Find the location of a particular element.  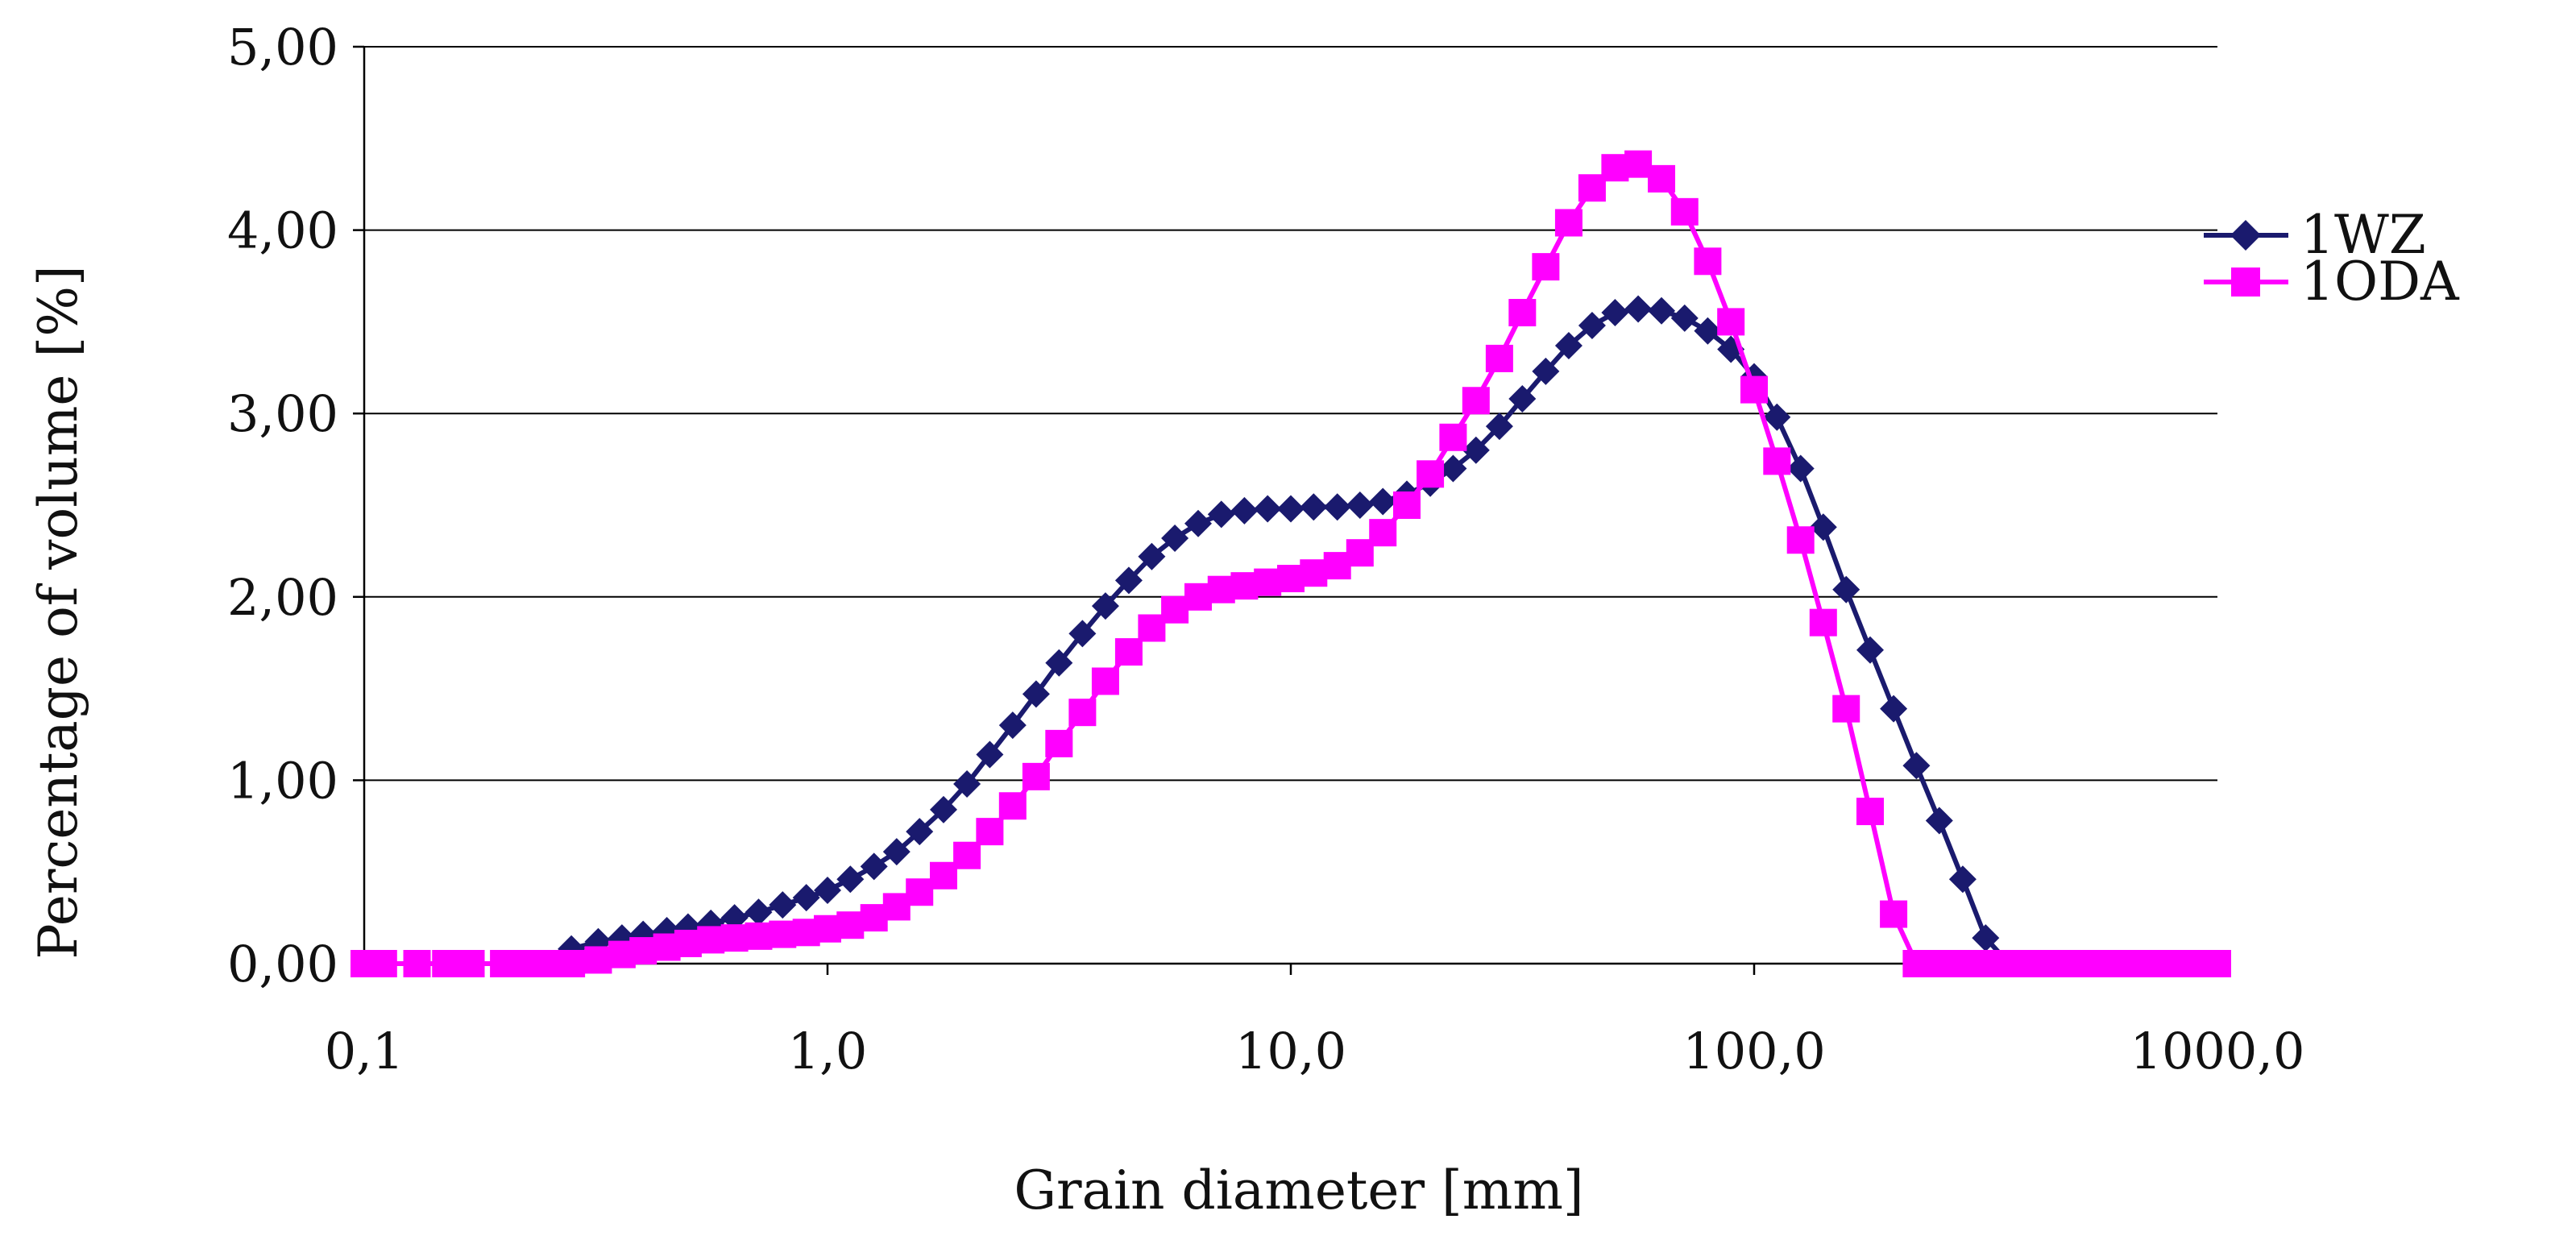

x-tick-label: 10,0 is located at coordinates (1290, 1051).